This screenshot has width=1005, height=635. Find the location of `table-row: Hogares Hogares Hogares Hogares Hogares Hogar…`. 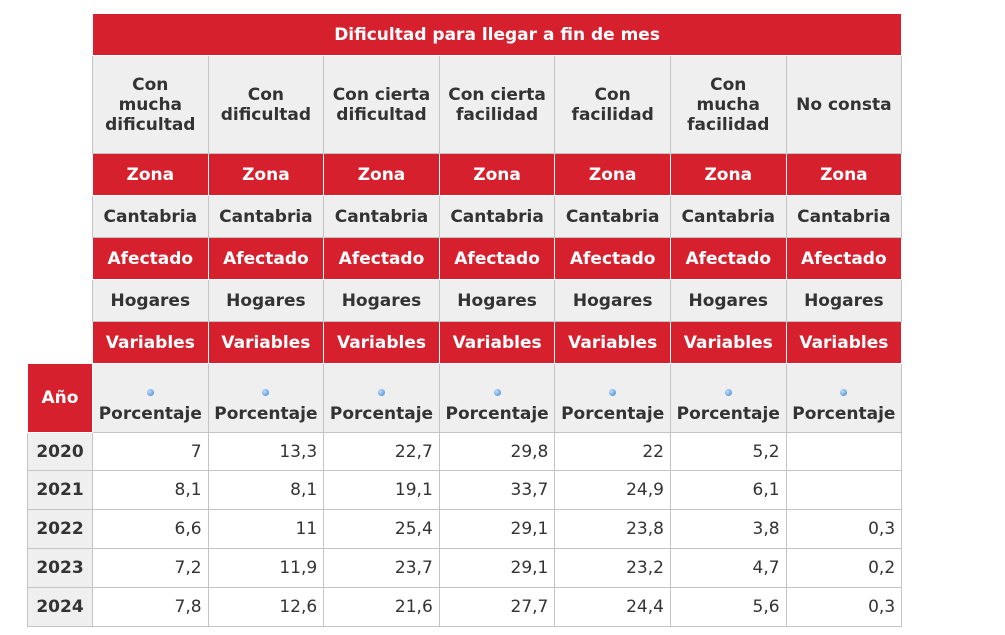

table-row: Hogares Hogares Hogares Hogares Hogares Hogar… is located at coordinates (465, 300).